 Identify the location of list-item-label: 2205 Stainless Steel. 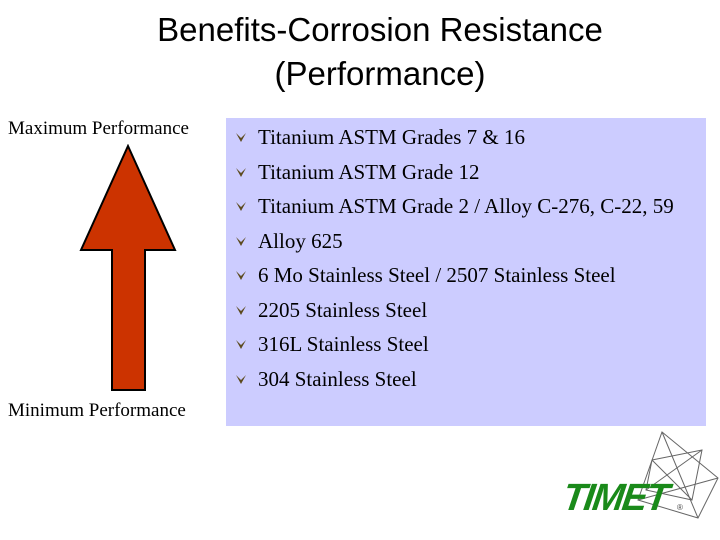
(343, 309).